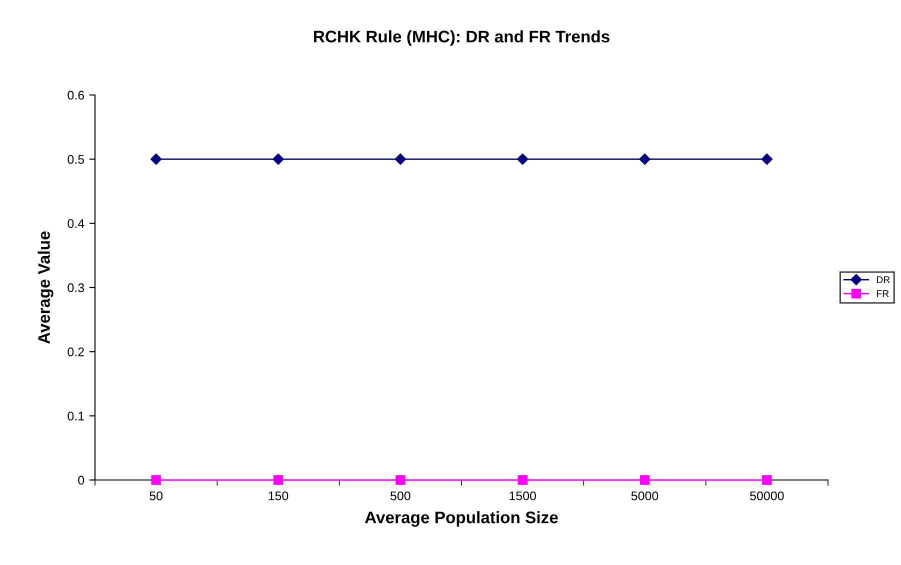 Image resolution: width=901 pixels, height=565 pixels. I want to click on x-tick-label: 5000, so click(644, 495).